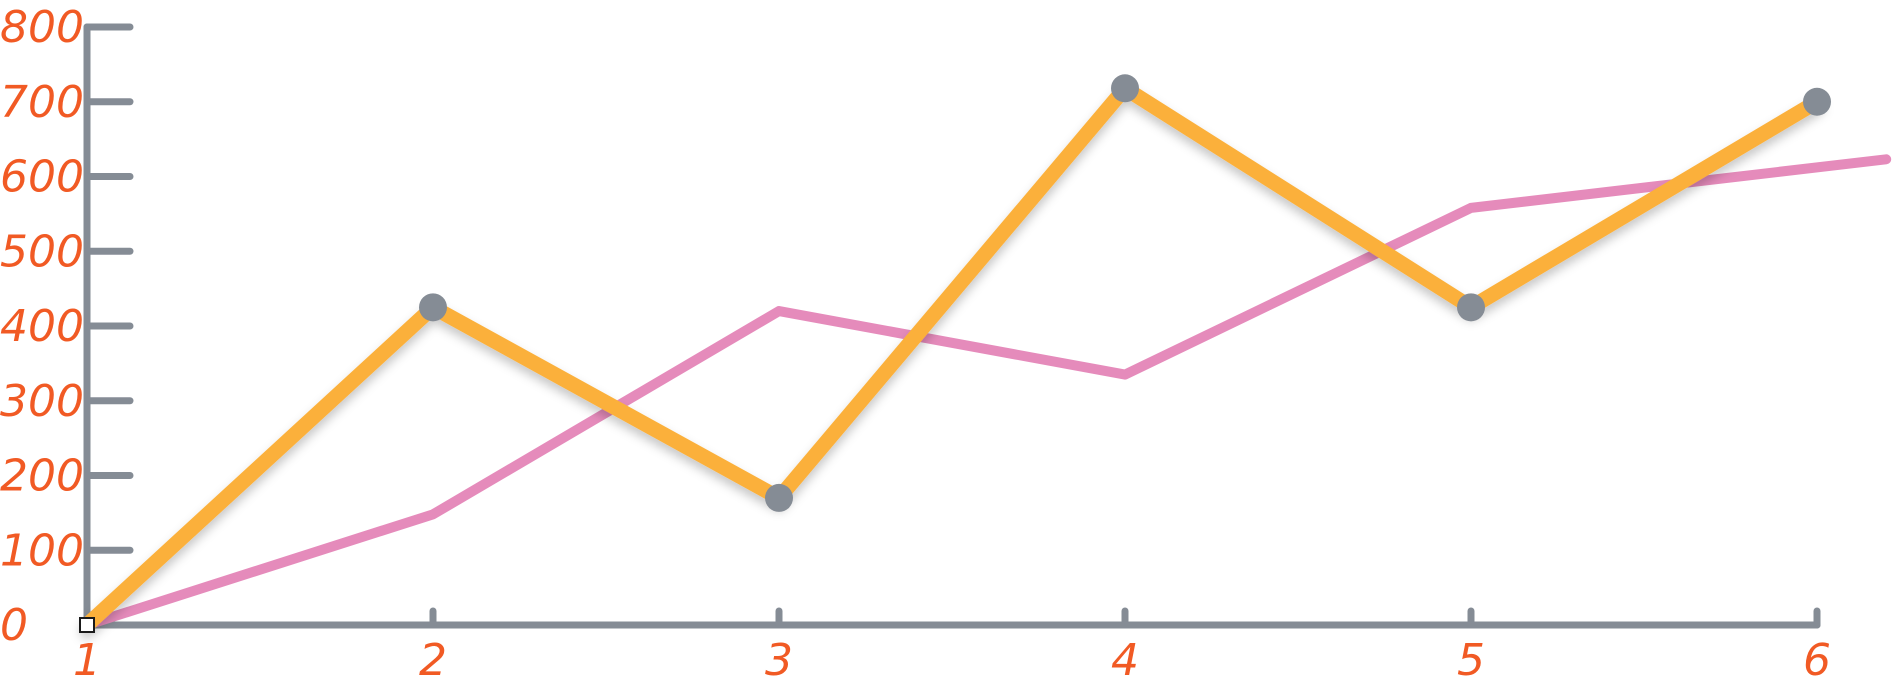  I want to click on x-axis, so click(952, 618).